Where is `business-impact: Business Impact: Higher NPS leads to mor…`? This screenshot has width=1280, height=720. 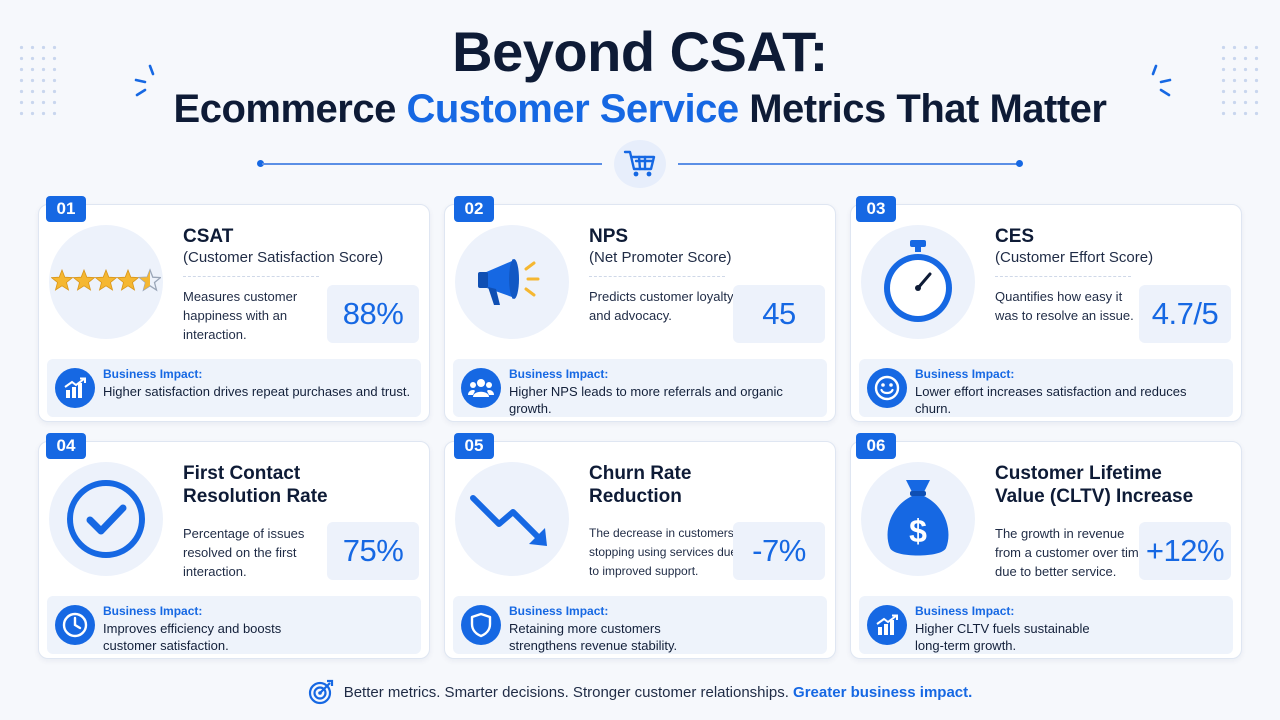
business-impact: Business Impact: Higher NPS leads to mor… is located at coordinates (640, 388).